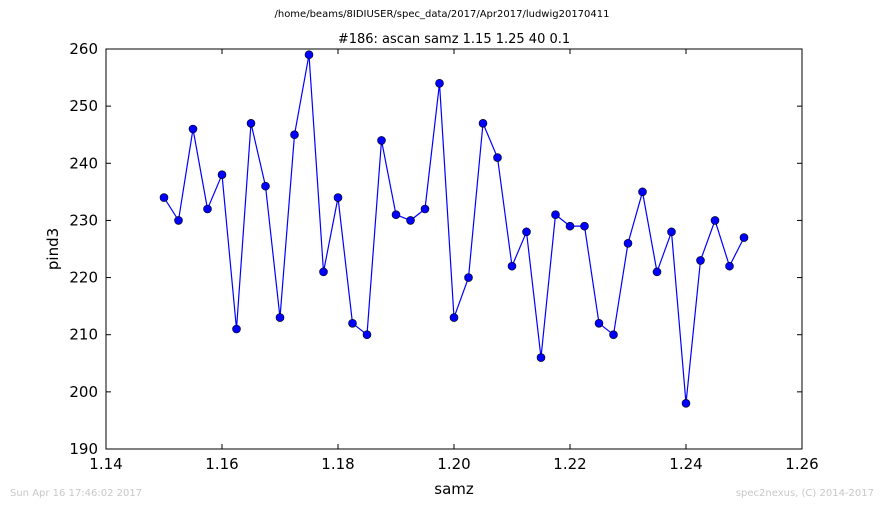 This screenshot has height=509, width=884. Describe the element at coordinates (83, 106) in the screenshot. I see `y-tick-label: 250` at that location.